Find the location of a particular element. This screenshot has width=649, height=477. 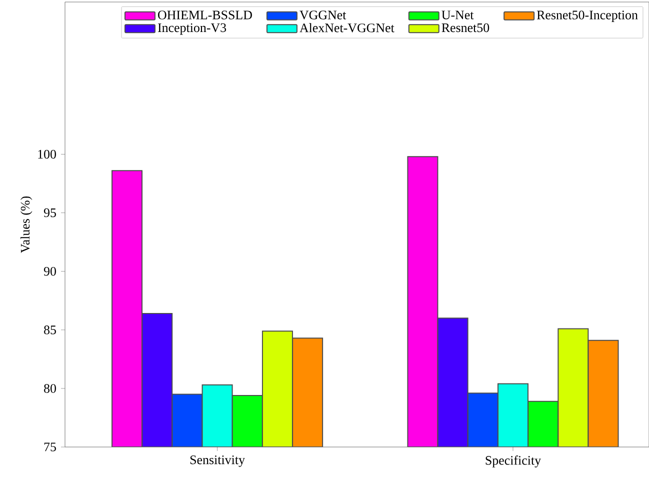

legend-label: Resnet50-Inception is located at coordinates (587, 16).